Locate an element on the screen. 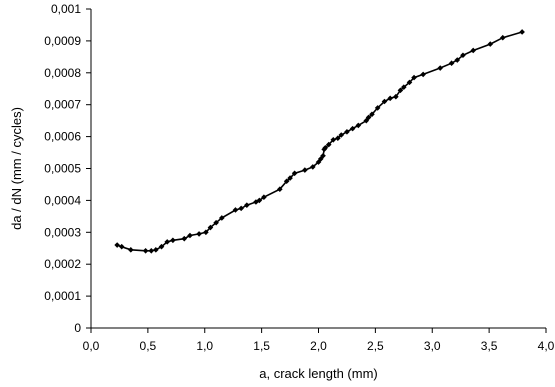 Image resolution: width=555 pixels, height=387 pixels. y-tick-label: 0,0001 is located at coordinates (62, 296).